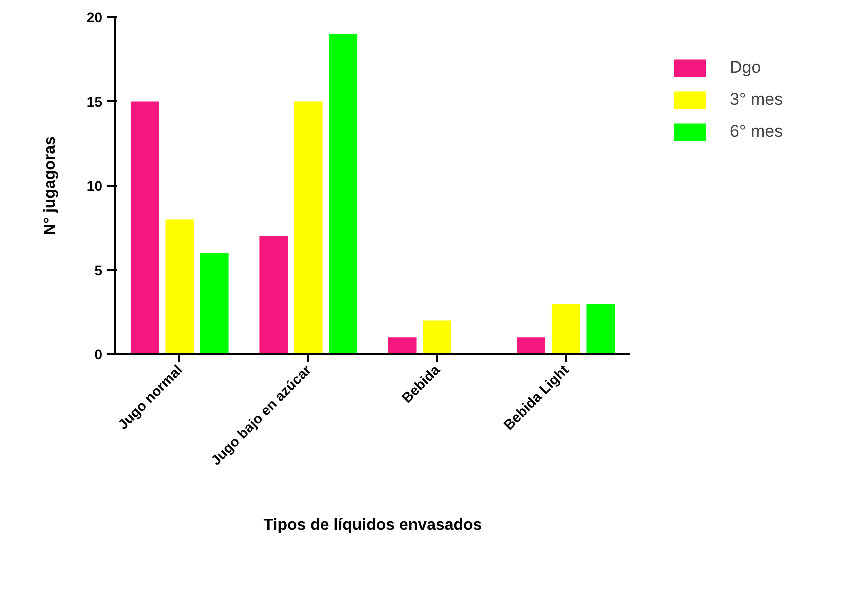 The height and width of the screenshot is (610, 853). What do you see at coordinates (757, 100) in the screenshot?
I see `legend-label: 3° mes` at bounding box center [757, 100].